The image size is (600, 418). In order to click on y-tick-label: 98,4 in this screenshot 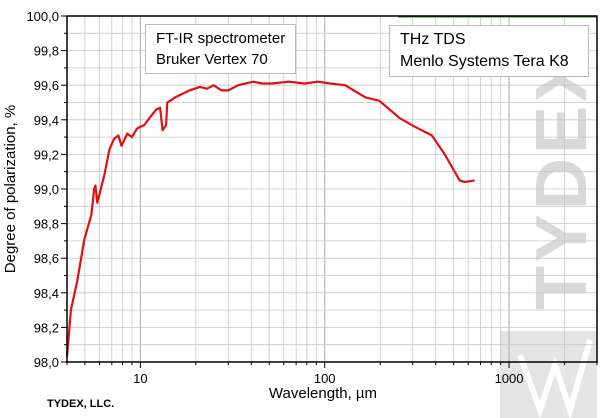, I will do `click(46, 293)`.